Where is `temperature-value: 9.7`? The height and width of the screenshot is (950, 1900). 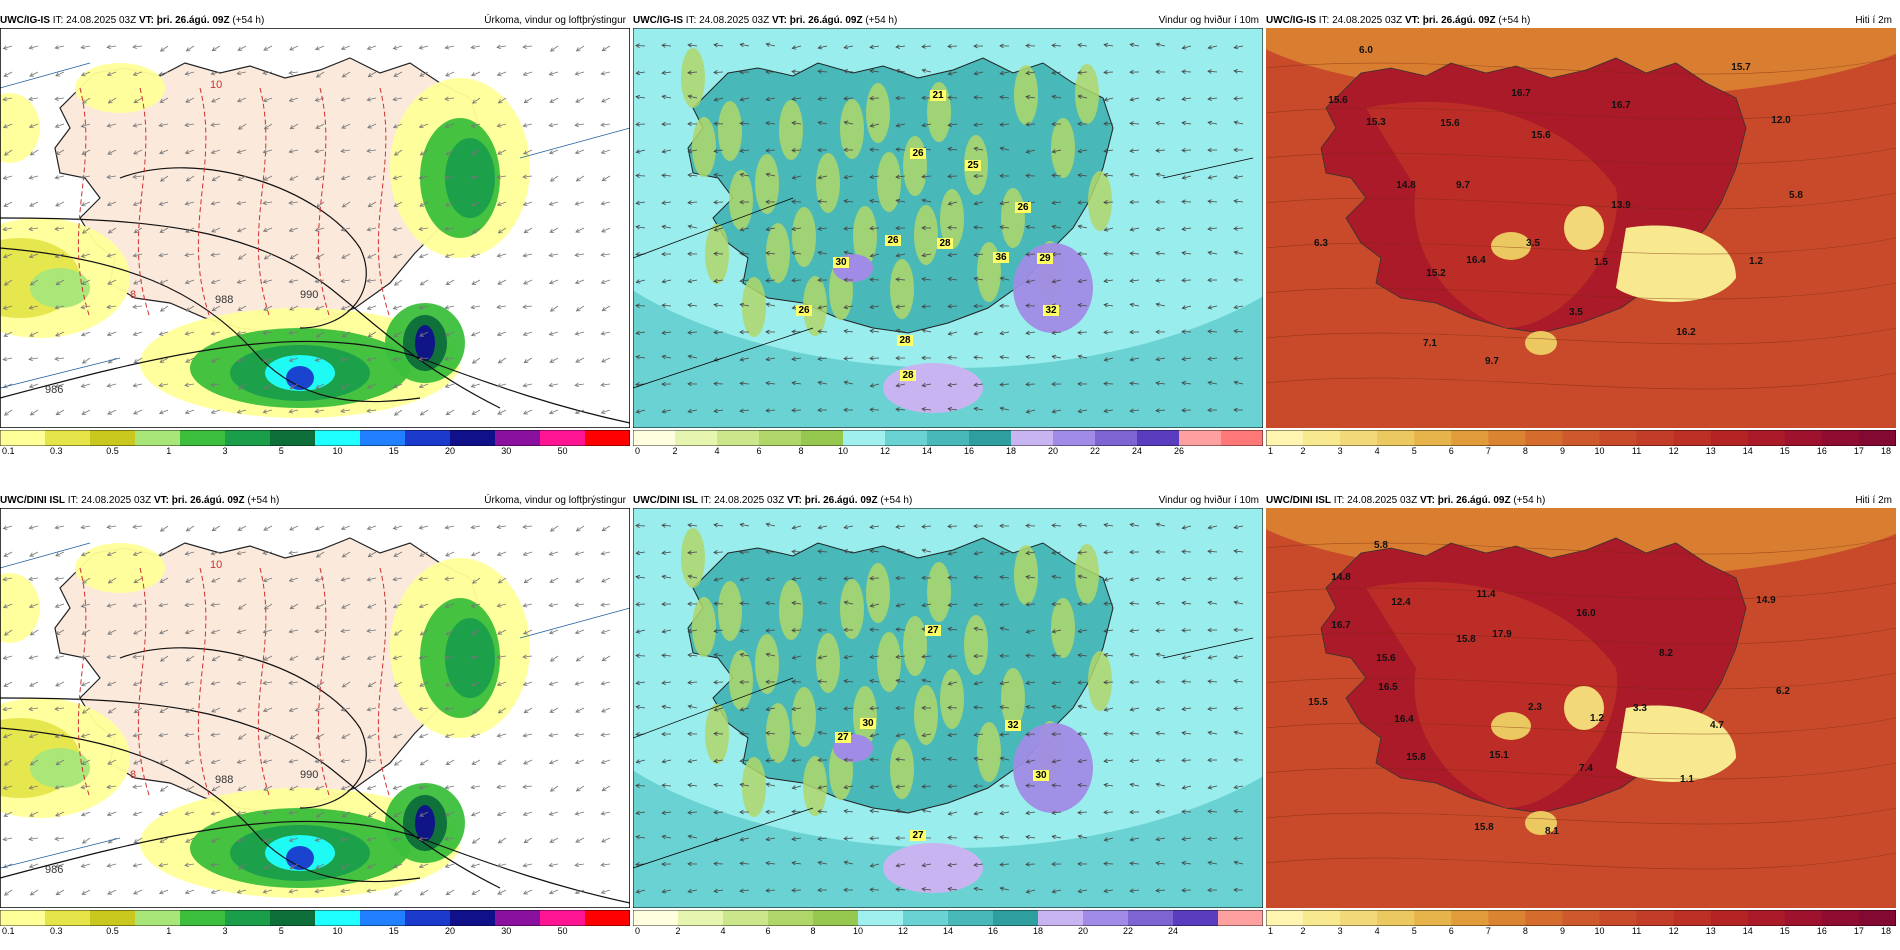
temperature-value: 9.7 is located at coordinates (1463, 185).